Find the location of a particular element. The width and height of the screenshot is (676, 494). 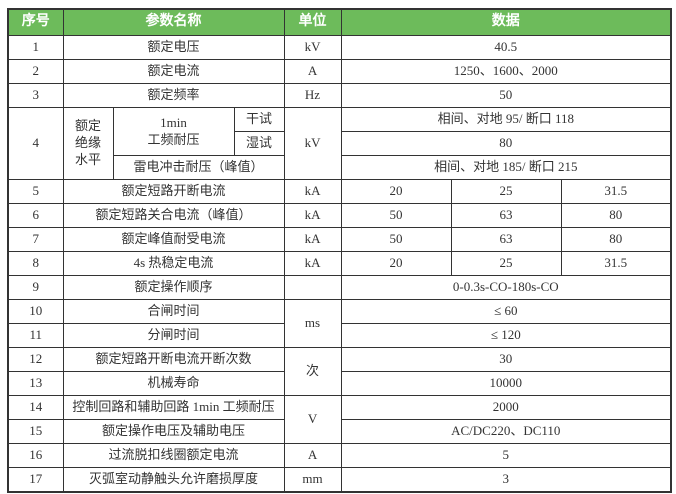

header-unit: 单位 is located at coordinates (312, 22).